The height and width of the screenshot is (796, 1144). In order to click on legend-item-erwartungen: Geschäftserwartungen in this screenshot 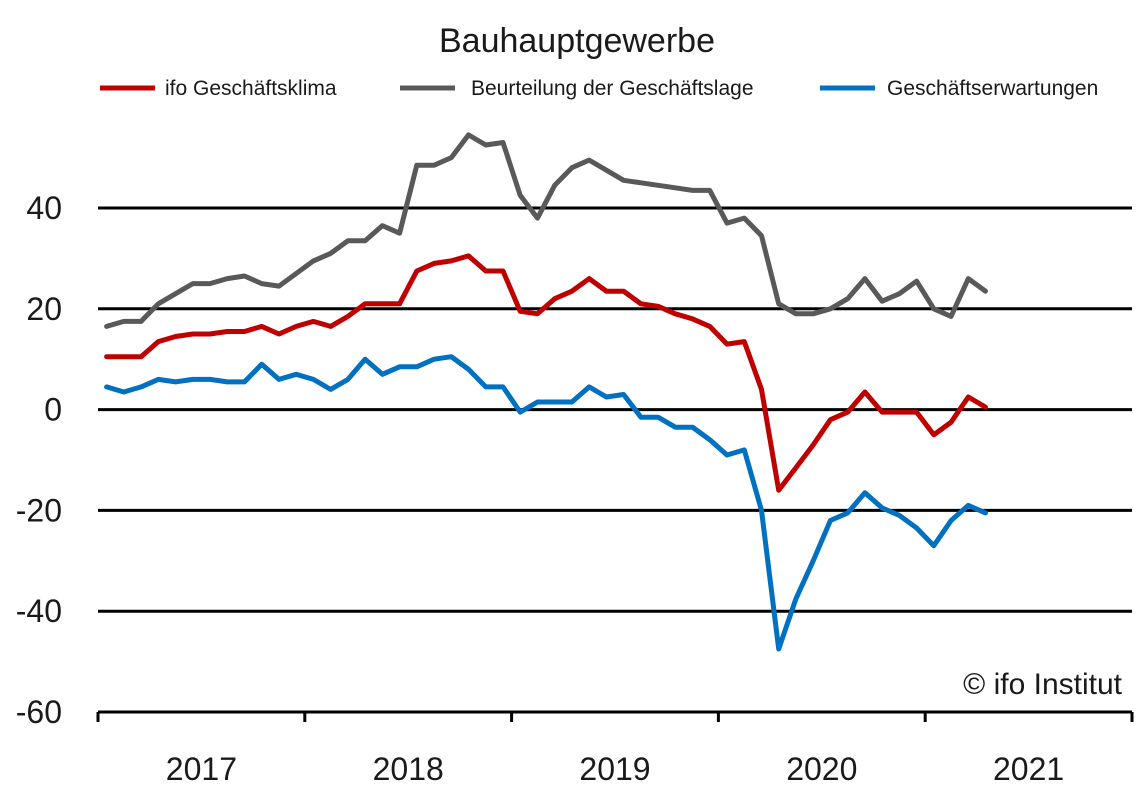, I will do `click(959, 88)`.